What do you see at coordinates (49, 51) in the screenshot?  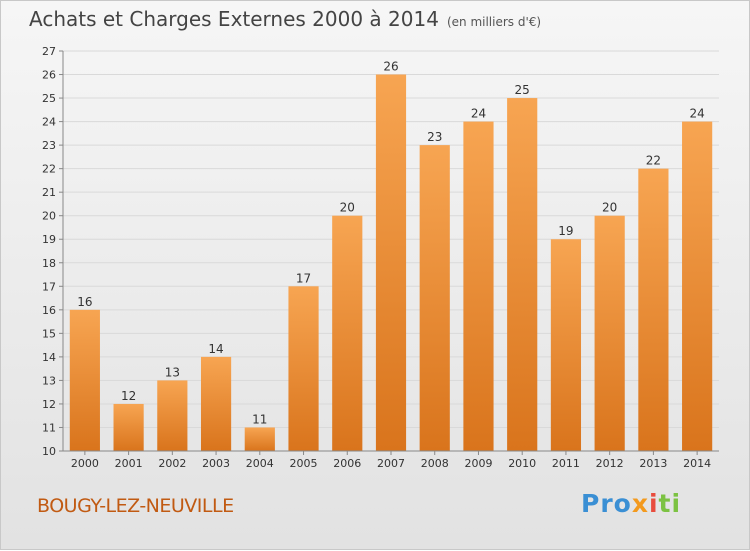 I see `y-tick-label: 27` at bounding box center [49, 51].